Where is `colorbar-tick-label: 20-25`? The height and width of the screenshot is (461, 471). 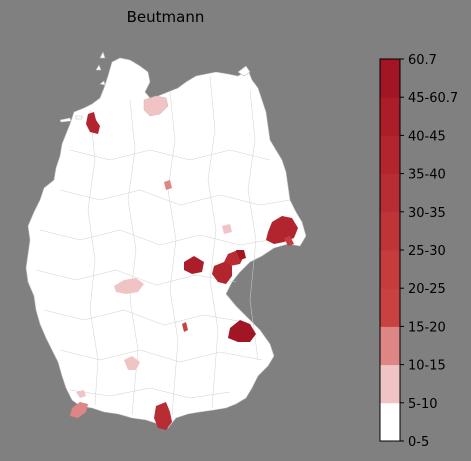 colorbar-tick-label: 20-25 is located at coordinates (427, 289).